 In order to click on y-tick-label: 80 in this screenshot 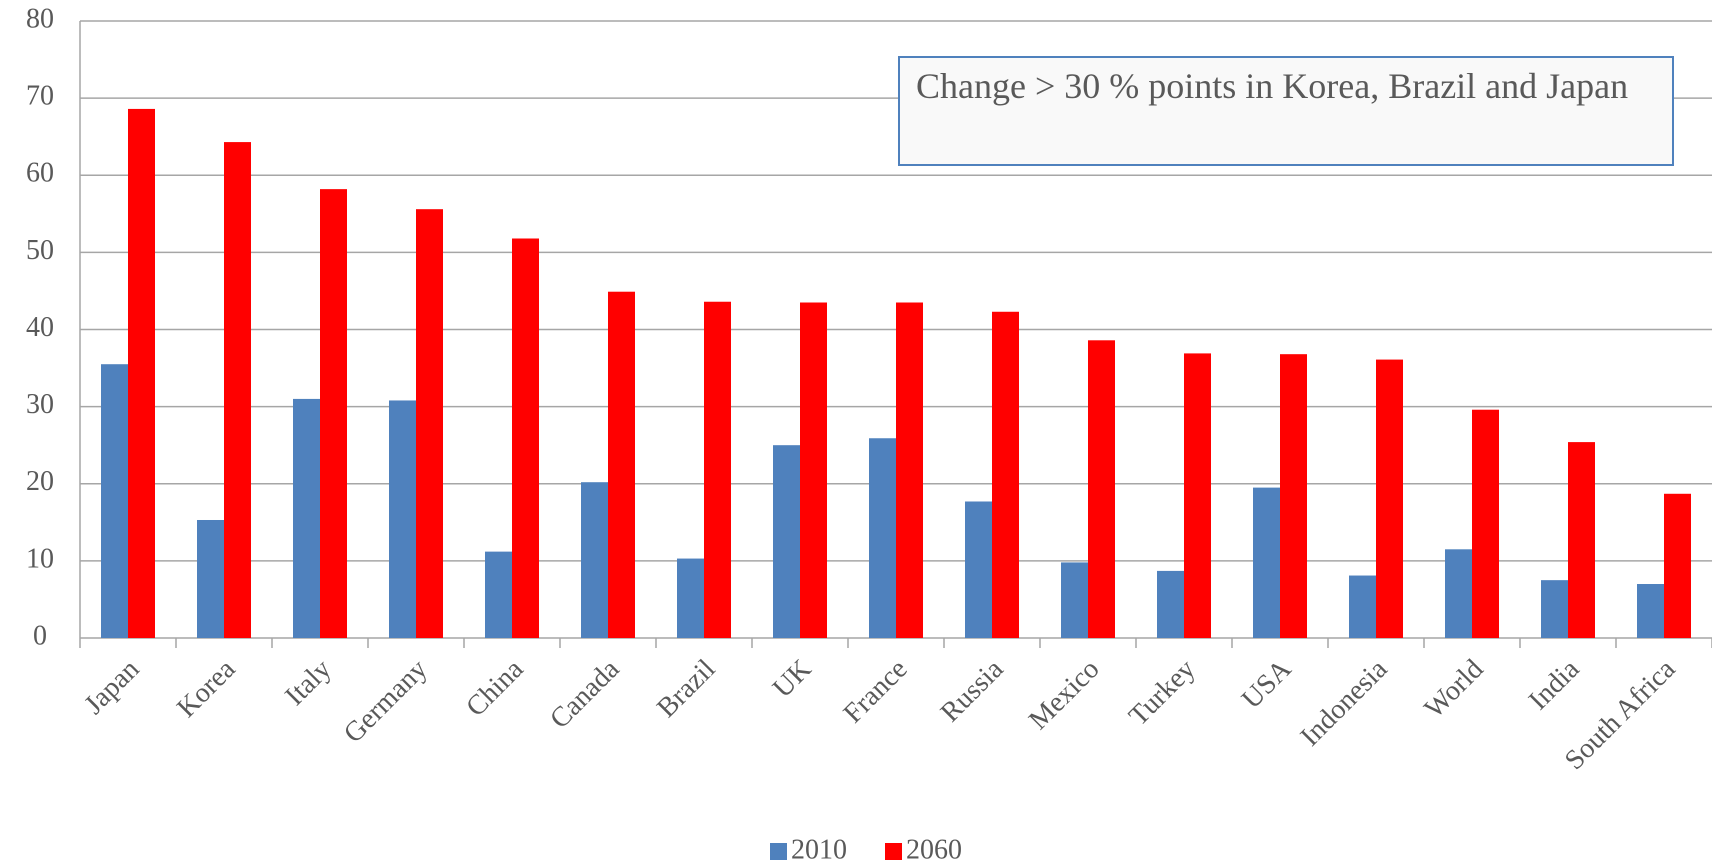, I will do `click(40, 18)`.